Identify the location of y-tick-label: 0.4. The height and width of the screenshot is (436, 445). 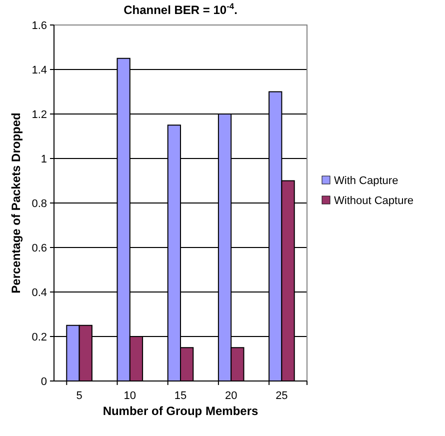
(39, 292).